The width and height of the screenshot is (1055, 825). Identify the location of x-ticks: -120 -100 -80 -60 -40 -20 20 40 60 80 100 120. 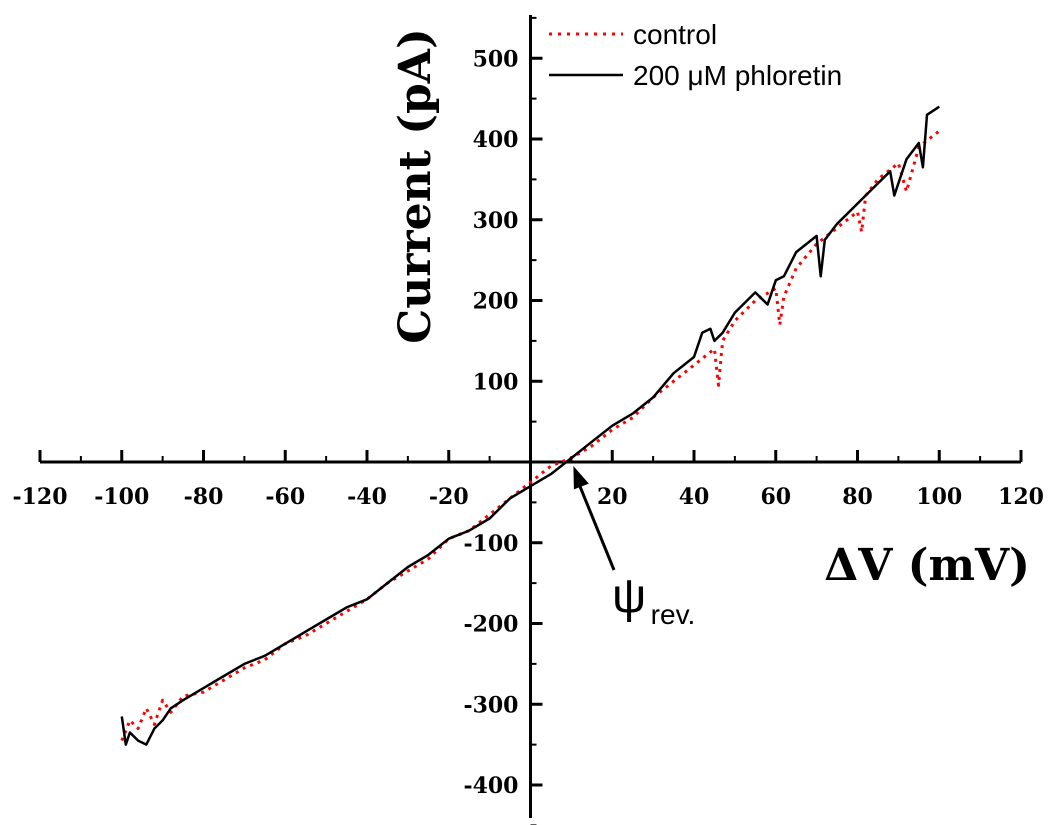
(528, 480).